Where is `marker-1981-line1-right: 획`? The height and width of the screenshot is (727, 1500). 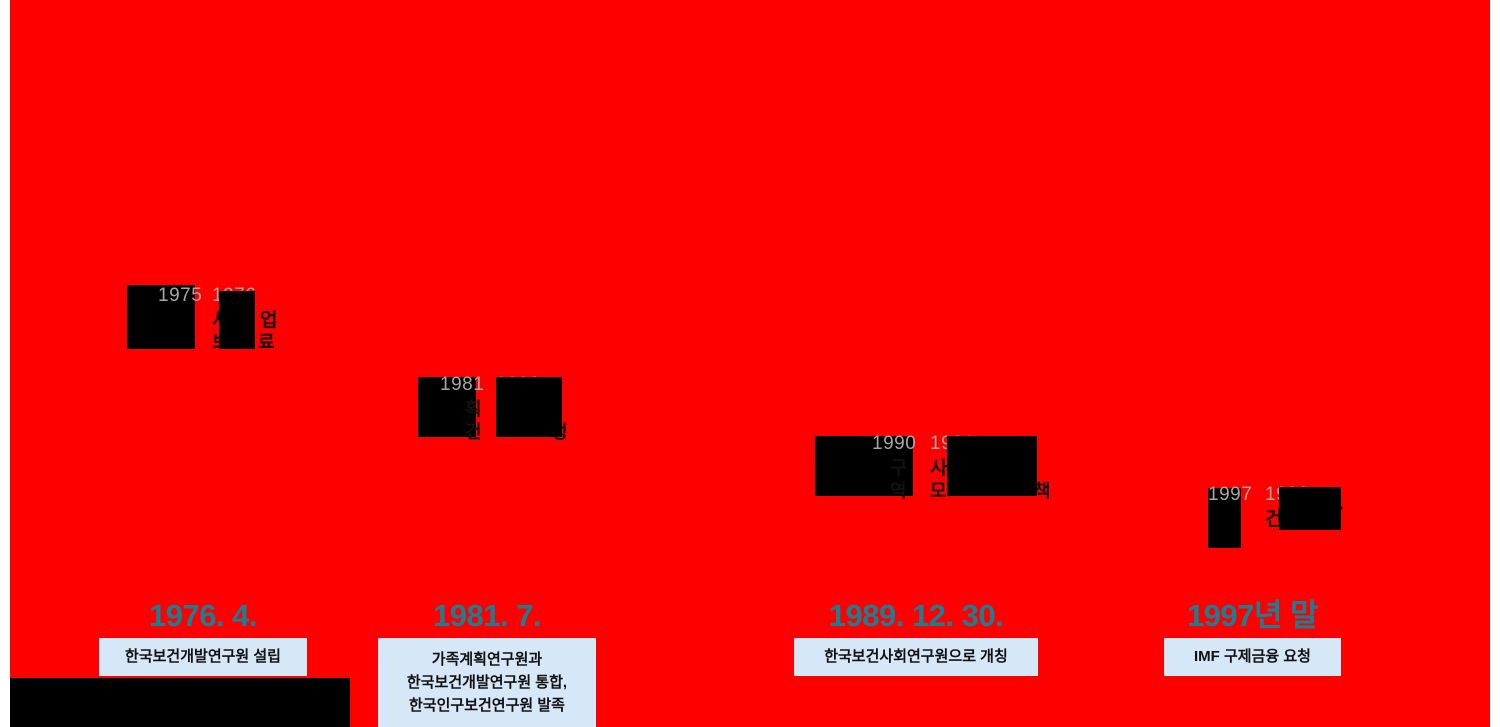
marker-1981-line1-right: 획 is located at coordinates (473, 409).